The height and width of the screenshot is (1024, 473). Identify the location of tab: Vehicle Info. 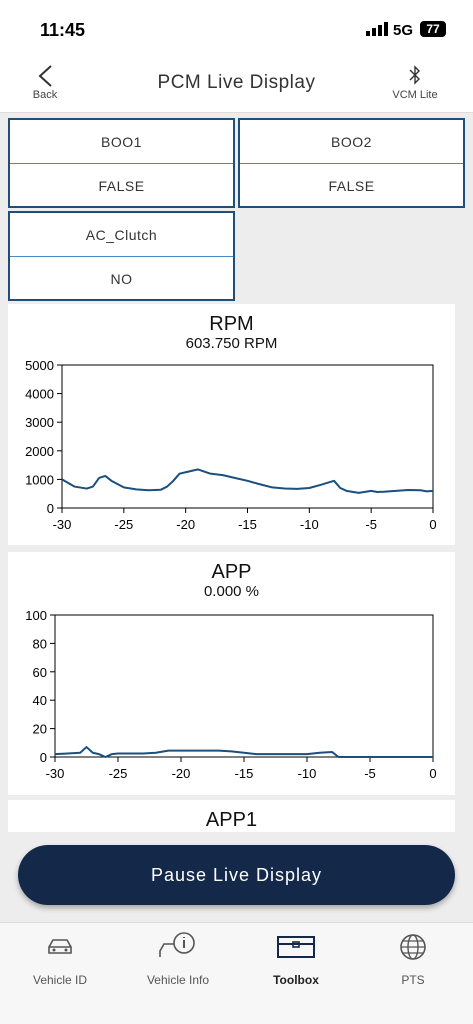
(178, 980).